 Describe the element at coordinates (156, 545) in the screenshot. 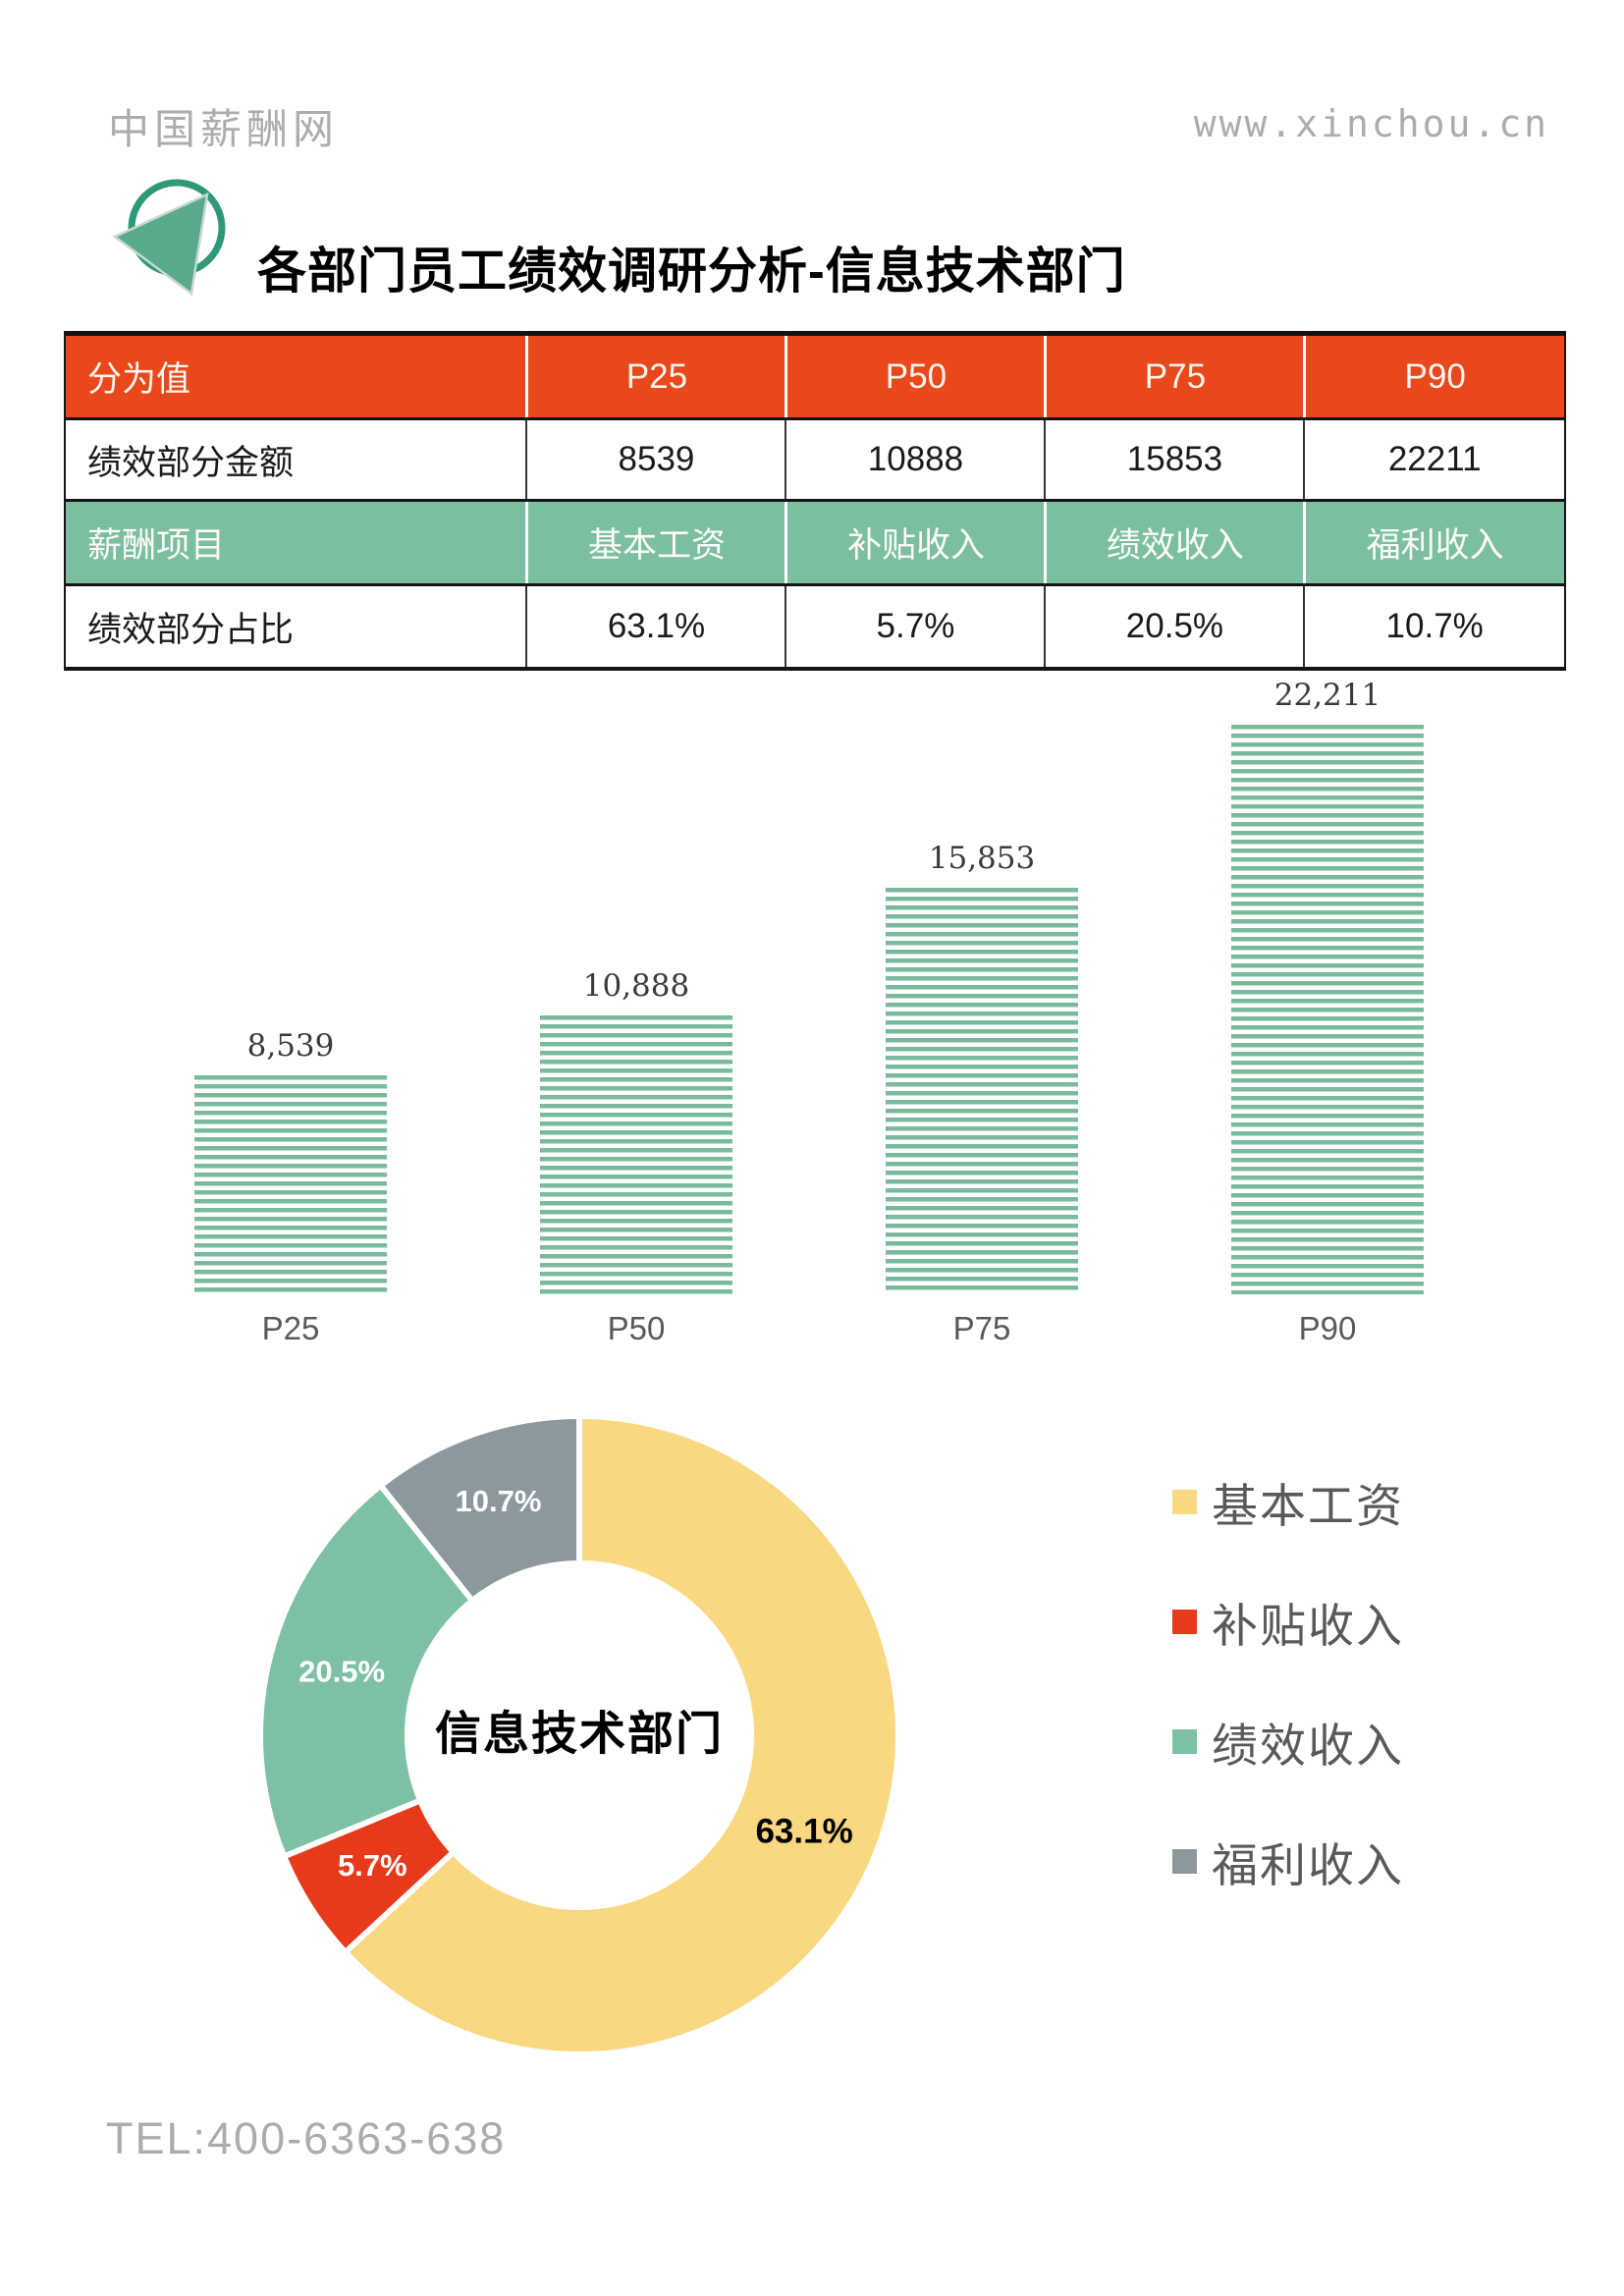

I see `table-row-label: 薪酬项目` at that location.